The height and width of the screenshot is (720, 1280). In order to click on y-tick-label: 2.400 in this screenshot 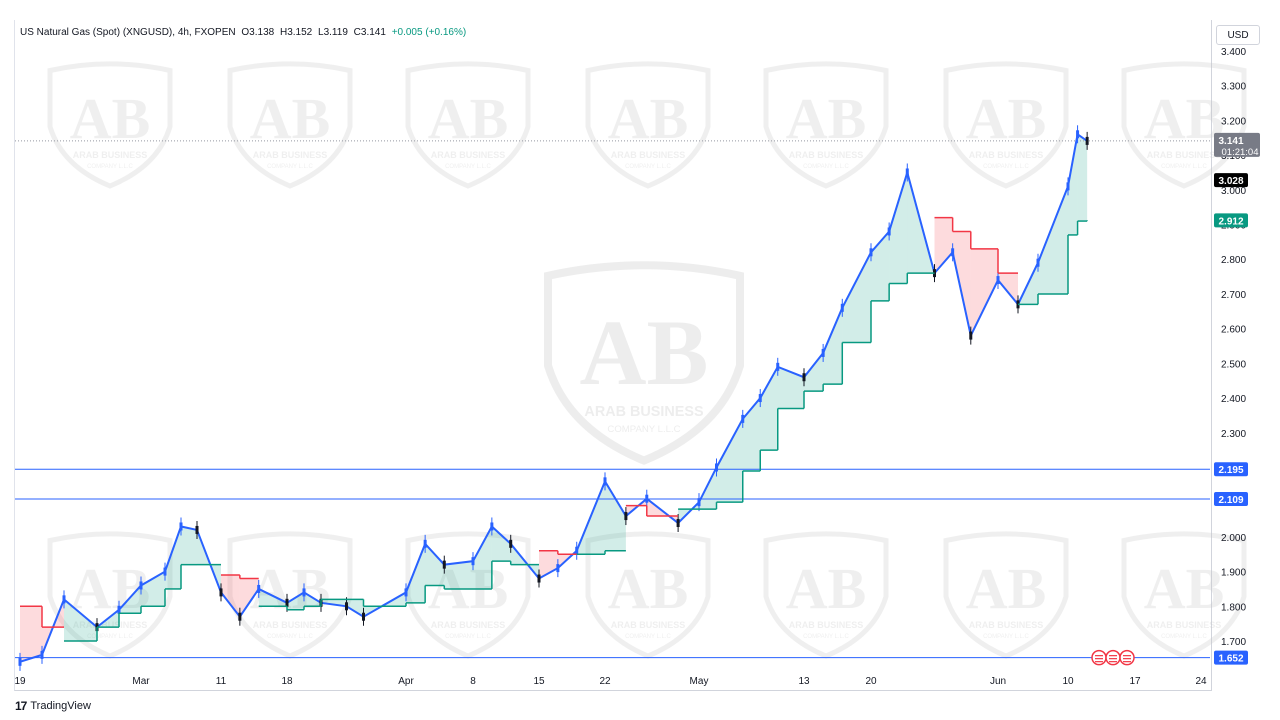, I will do `click(1233, 399)`.